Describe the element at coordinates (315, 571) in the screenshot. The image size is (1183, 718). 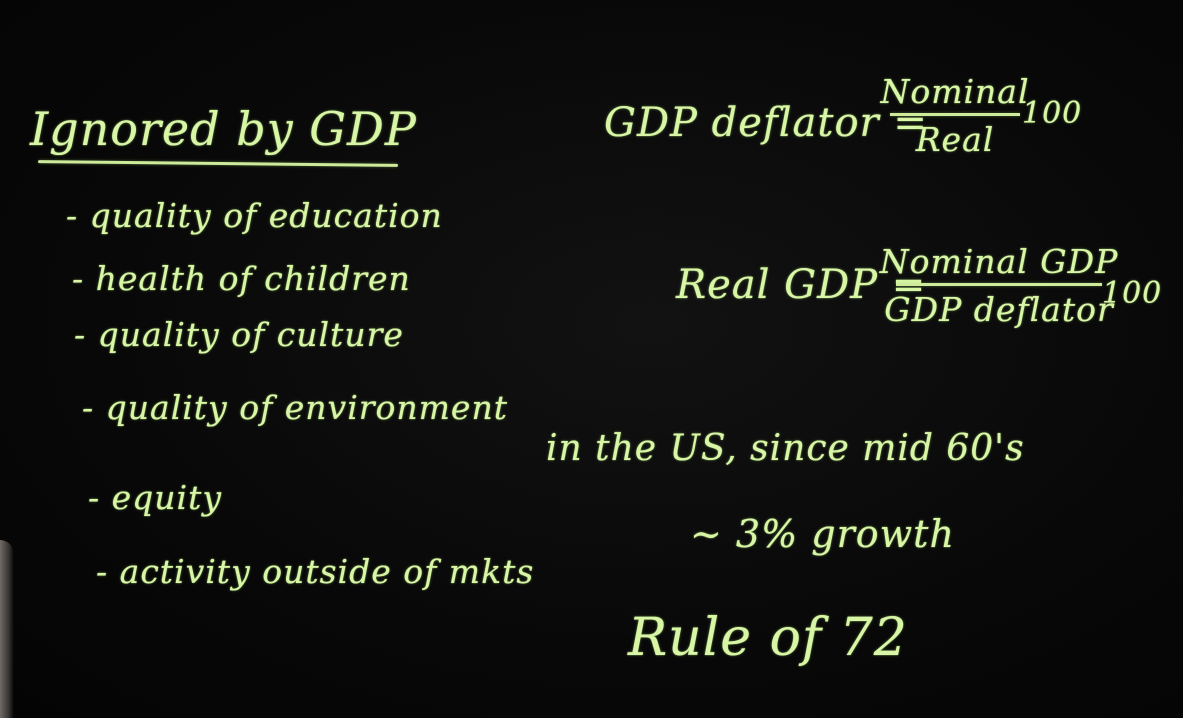
I see `bullet-activity-outside-of-mkts: - activity outside of mkts` at that location.